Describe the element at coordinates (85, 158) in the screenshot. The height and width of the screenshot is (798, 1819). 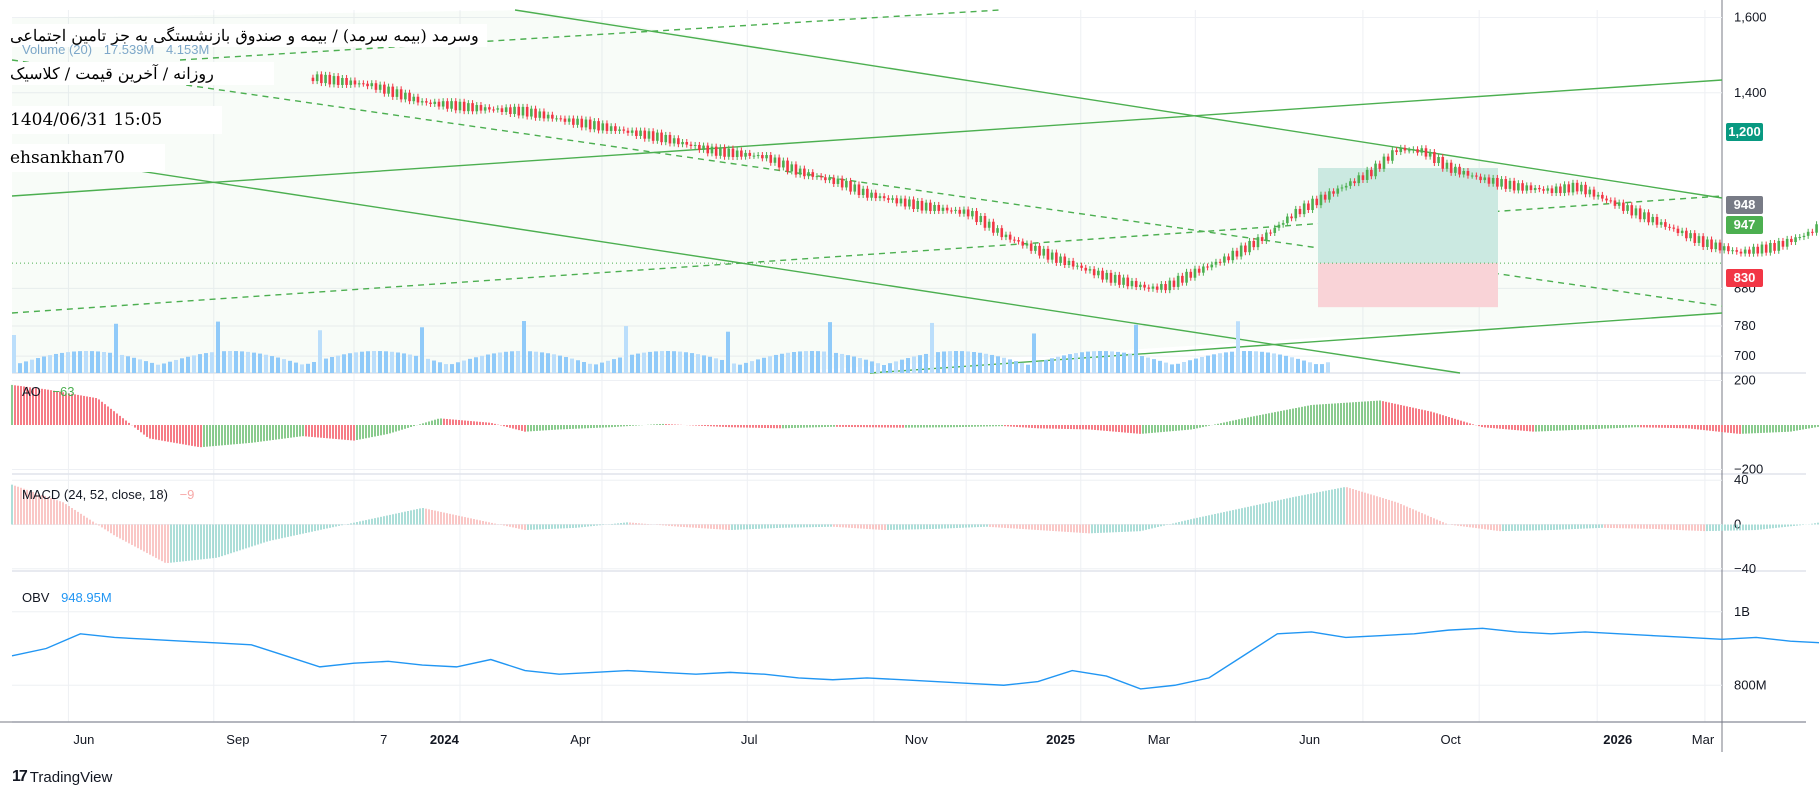
I see `chart-author: ehsankhan70` at that location.